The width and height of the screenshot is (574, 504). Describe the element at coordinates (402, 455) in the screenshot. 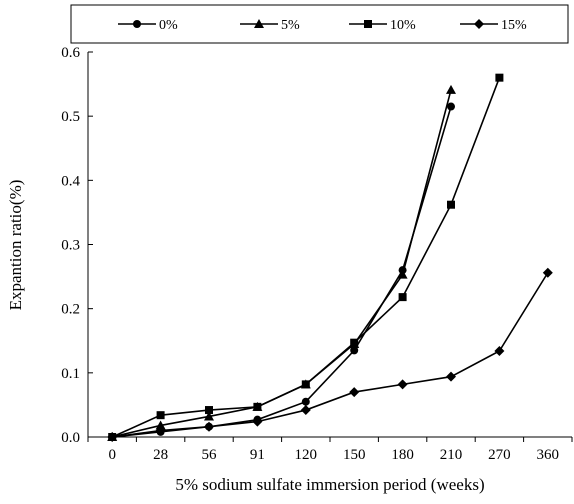

I see `x-tick-label: 180` at that location.